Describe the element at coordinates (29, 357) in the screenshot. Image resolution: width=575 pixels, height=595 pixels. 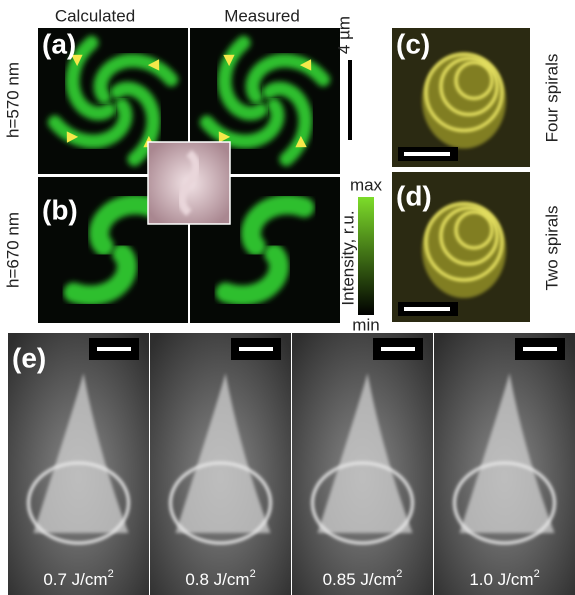
I see `panel-label: (e)` at that location.